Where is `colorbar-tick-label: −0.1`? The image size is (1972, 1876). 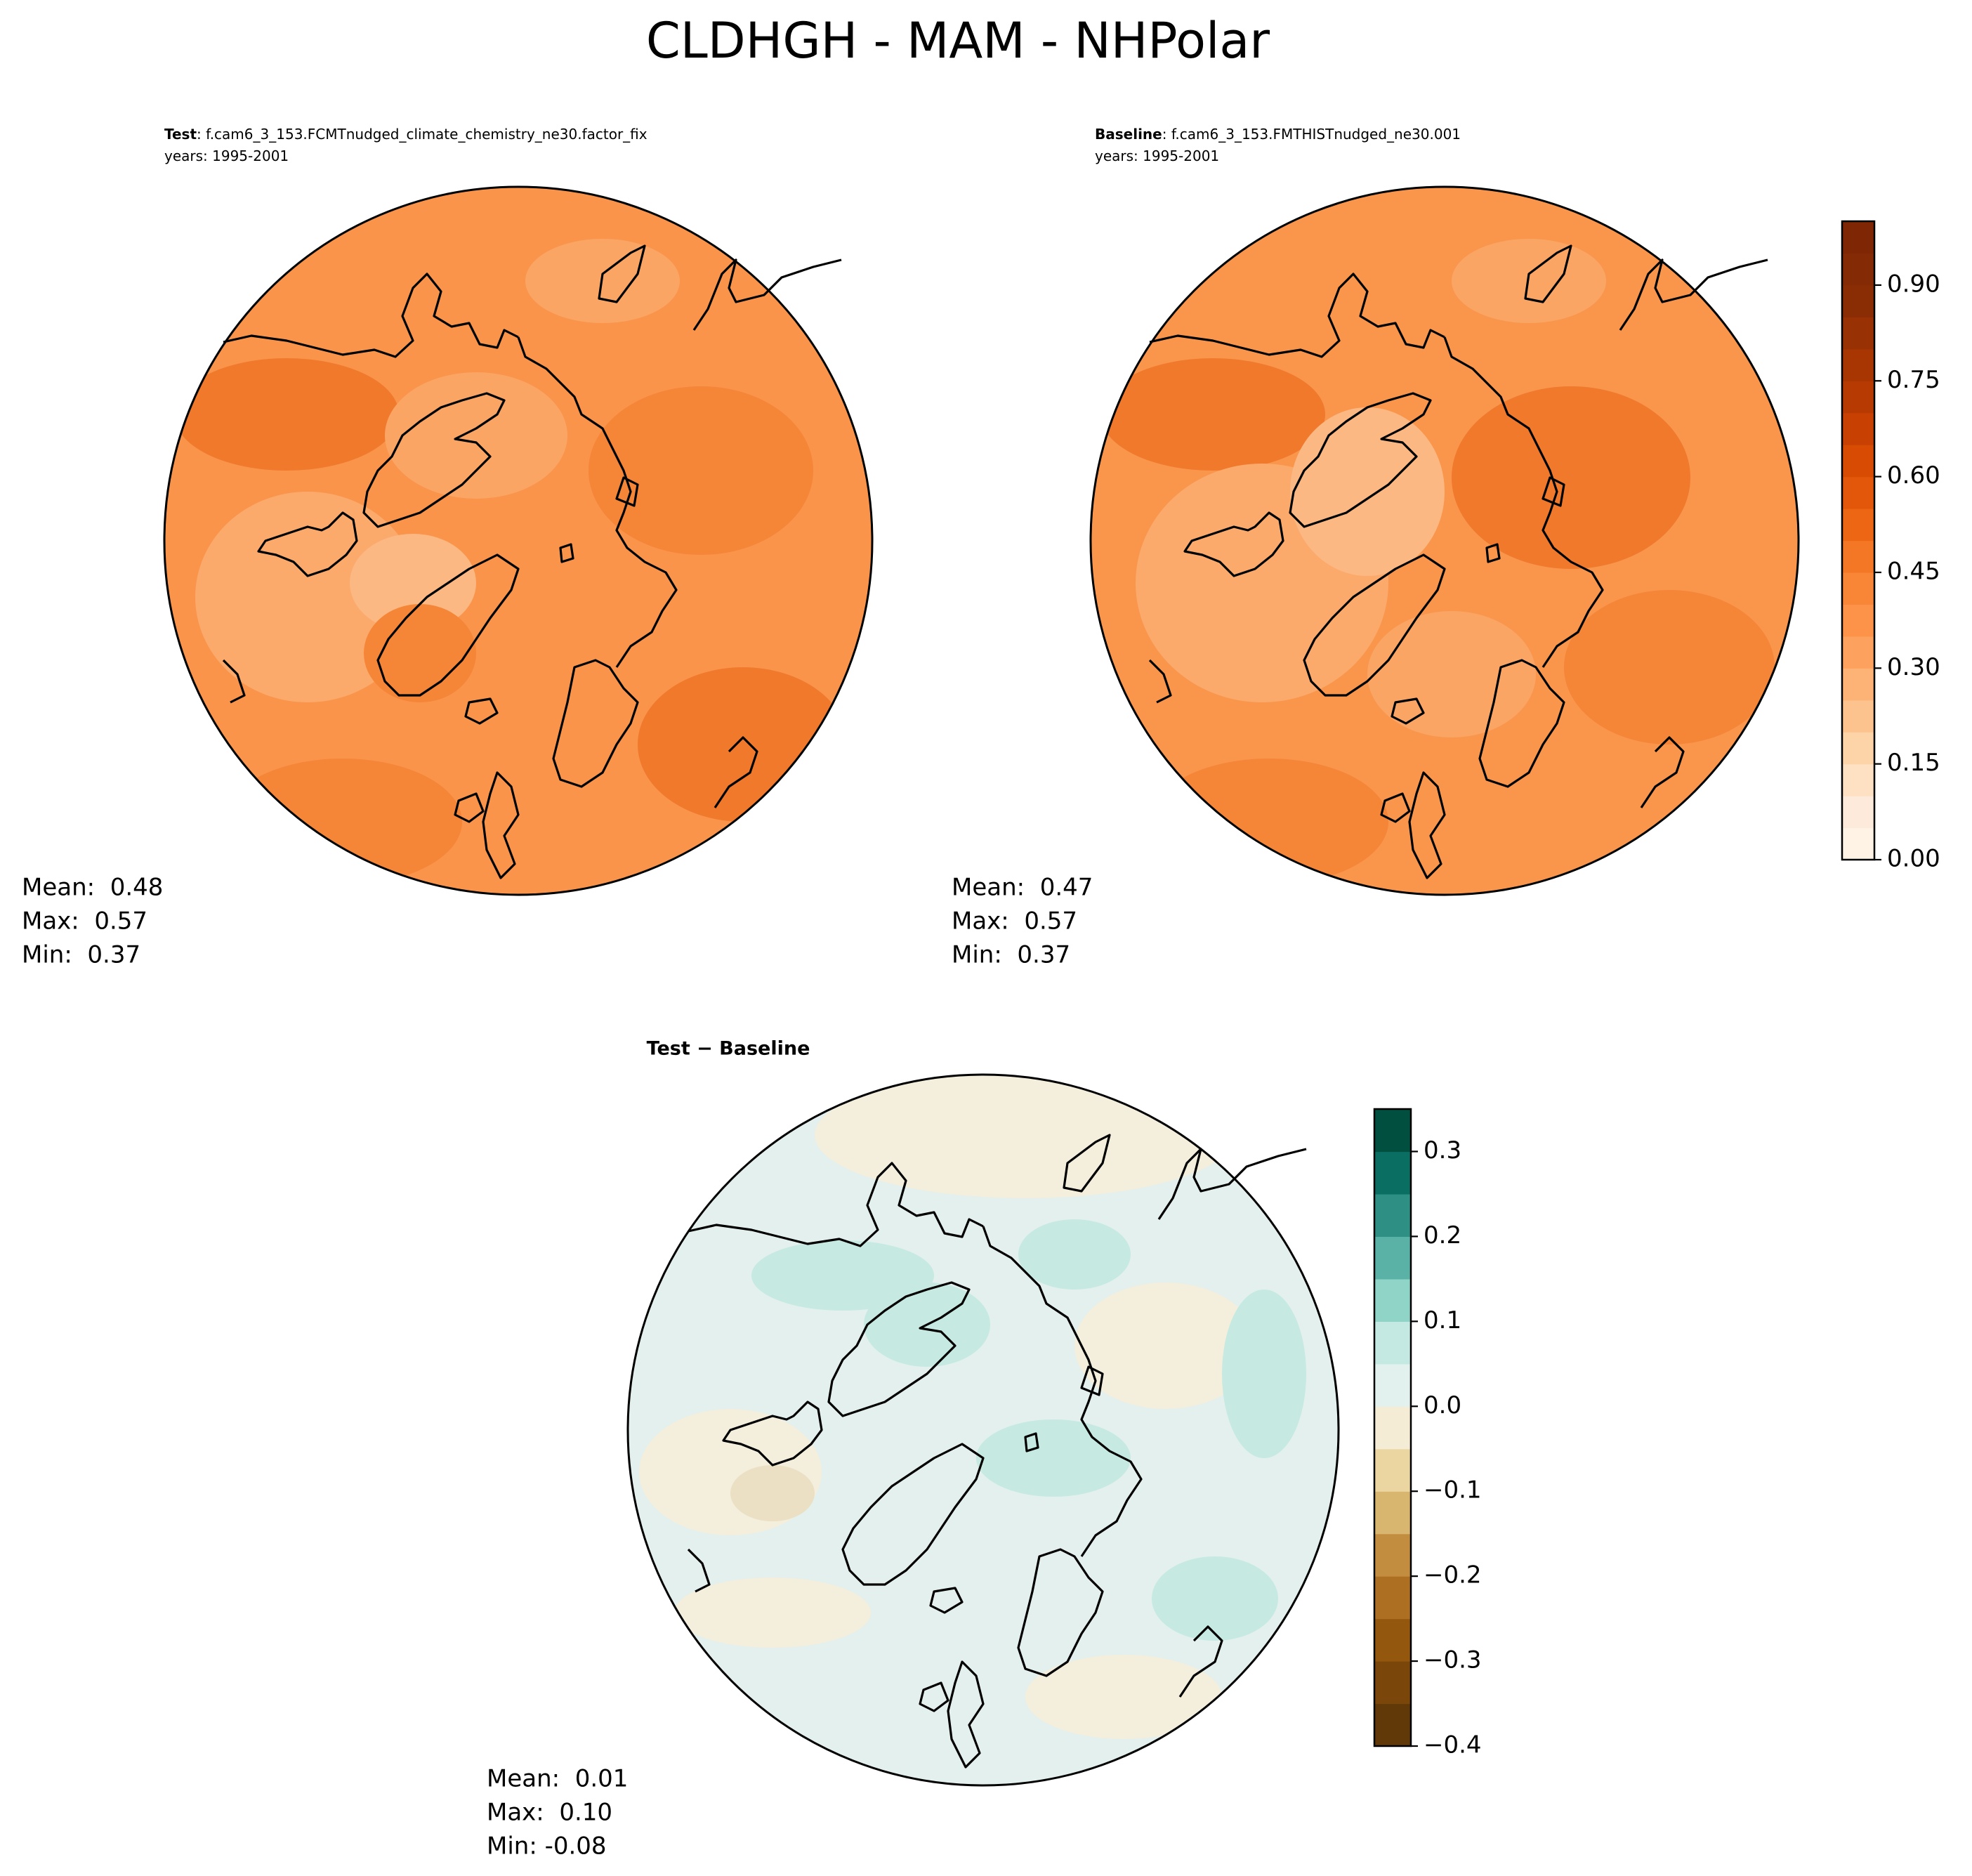 colorbar-tick-label: −0.1 is located at coordinates (1453, 1490).